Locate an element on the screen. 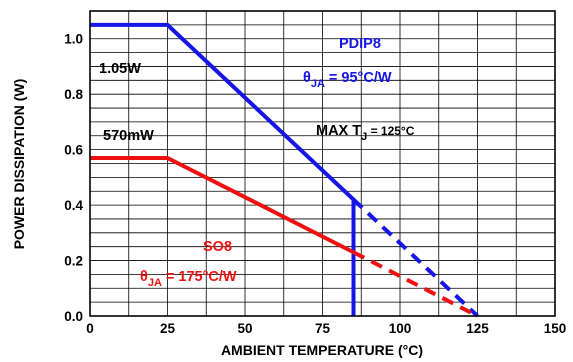 The image size is (573, 362). pdip8-theta-symbol: θ is located at coordinates (307, 78).